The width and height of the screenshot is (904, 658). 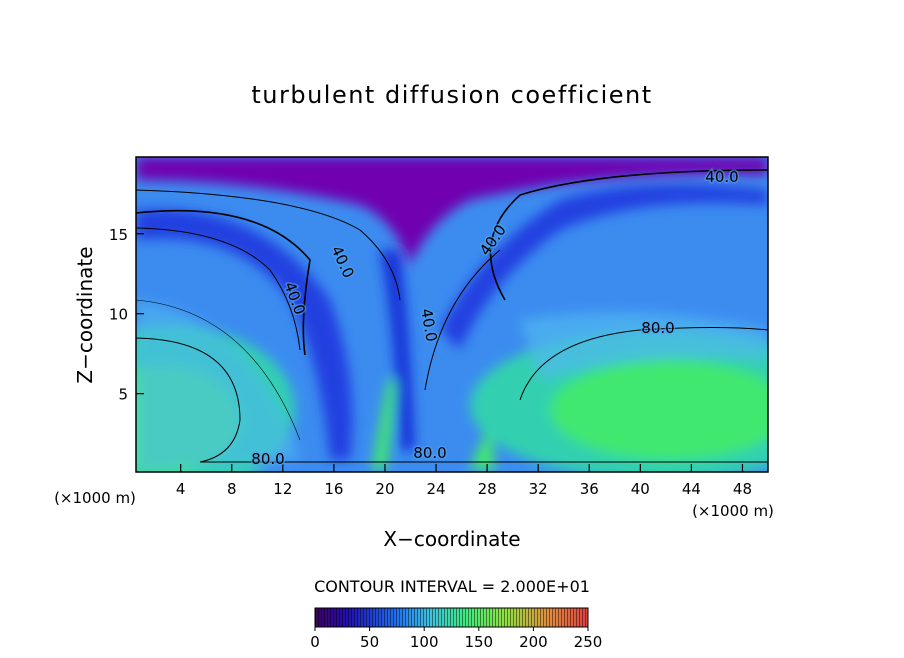 What do you see at coordinates (315, 642) in the screenshot?
I see `colorbar-tick-label: 0` at bounding box center [315, 642].